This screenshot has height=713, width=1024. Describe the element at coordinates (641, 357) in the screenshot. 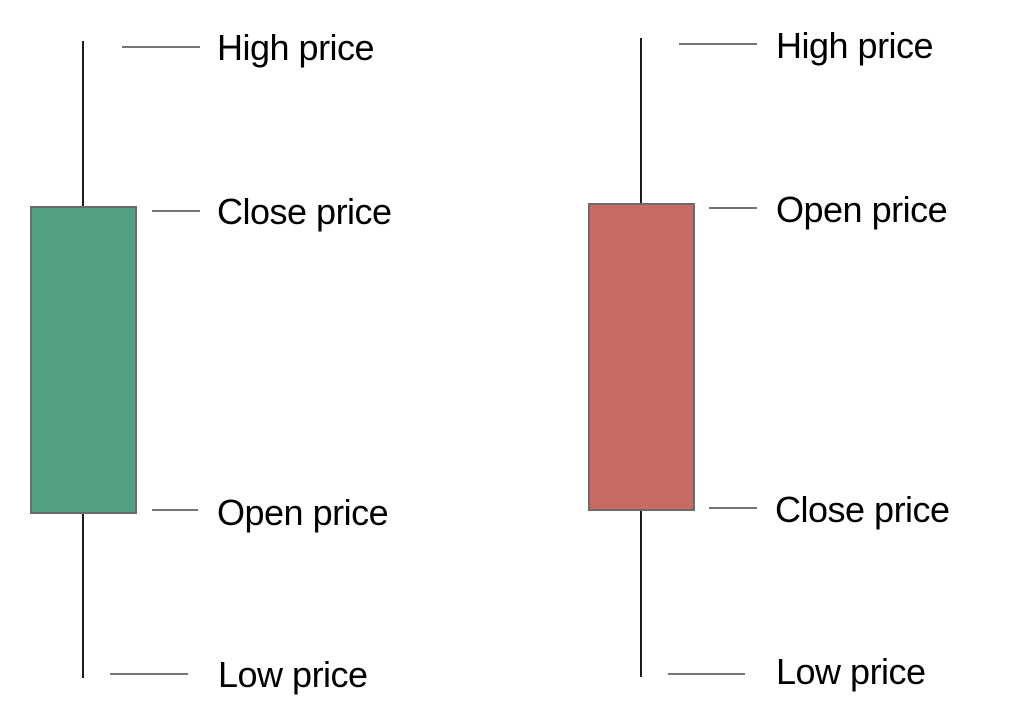

I see `bearish-candle-body` at that location.